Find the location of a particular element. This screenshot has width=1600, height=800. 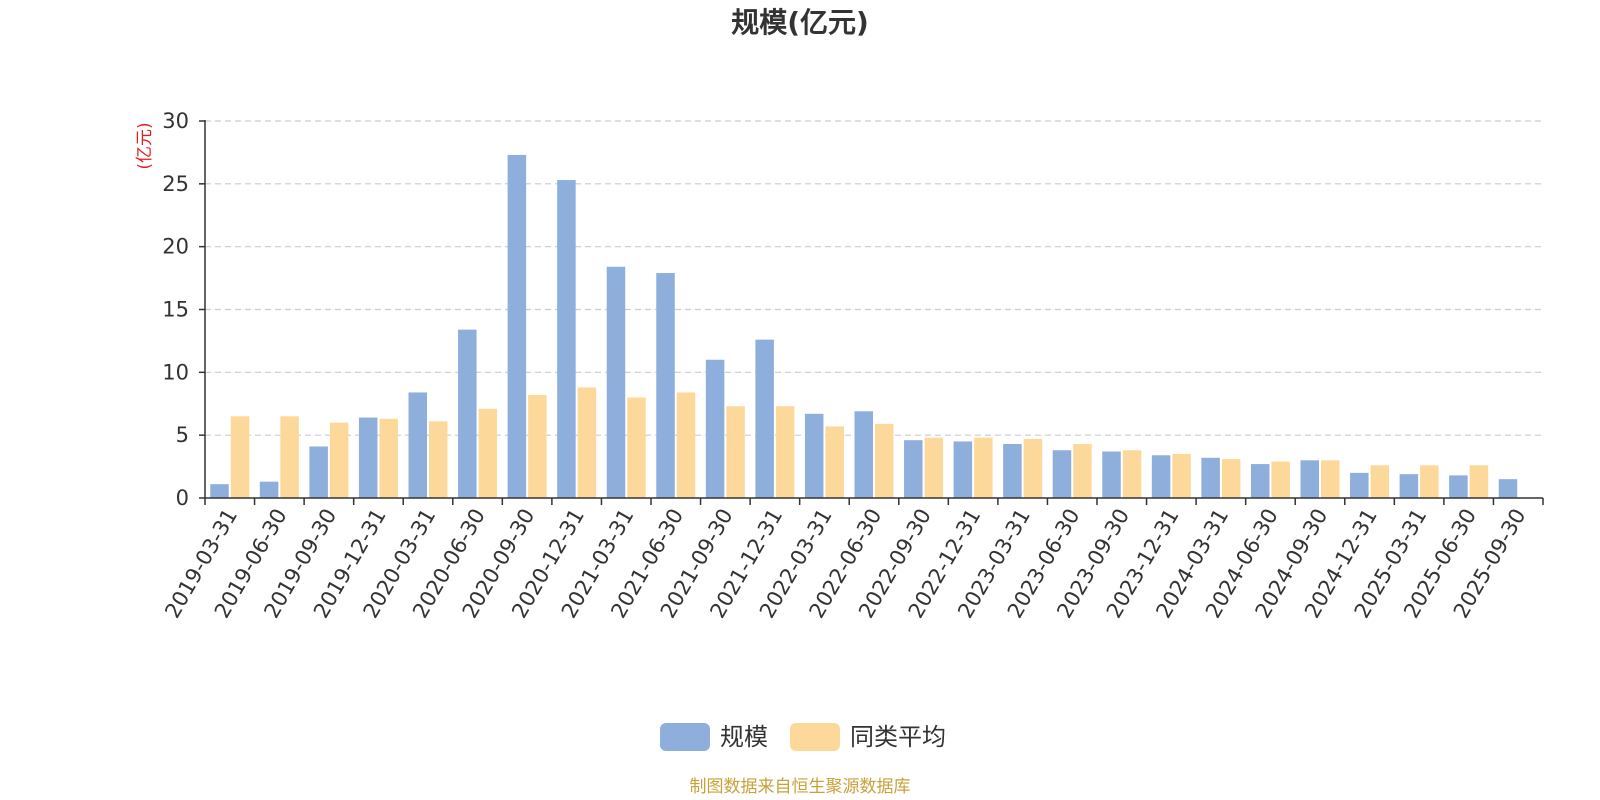

chart-title: 规模(亿元) is located at coordinates (800, 22).